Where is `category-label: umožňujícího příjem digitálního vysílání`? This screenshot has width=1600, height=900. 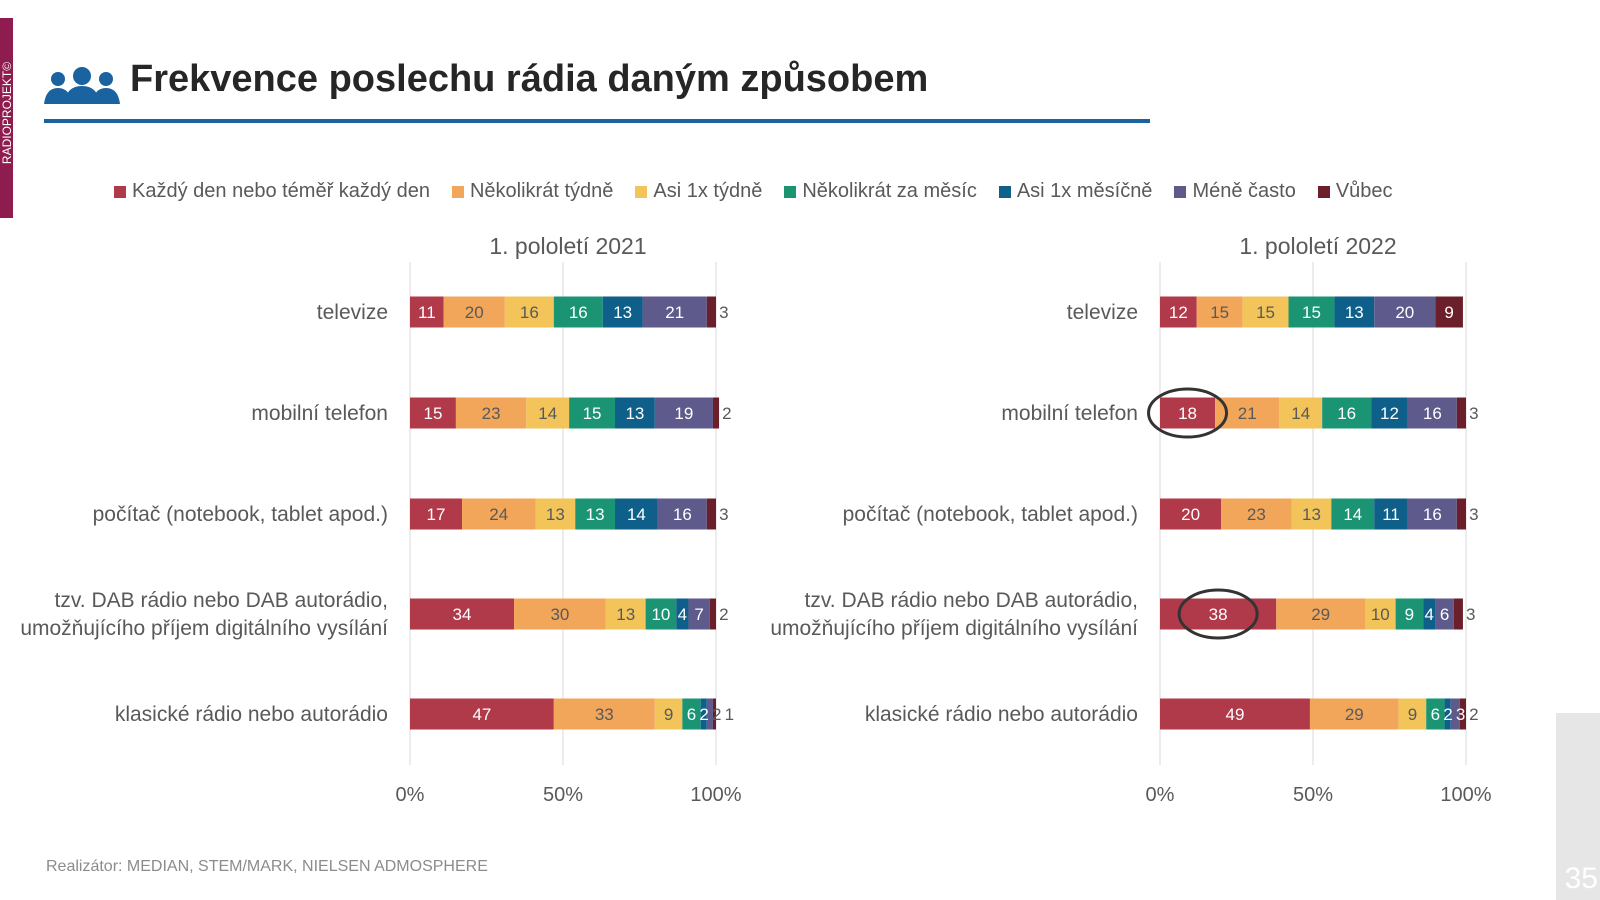
category-label: umožňujícího příjem digitálního vysílání is located at coordinates (954, 628).